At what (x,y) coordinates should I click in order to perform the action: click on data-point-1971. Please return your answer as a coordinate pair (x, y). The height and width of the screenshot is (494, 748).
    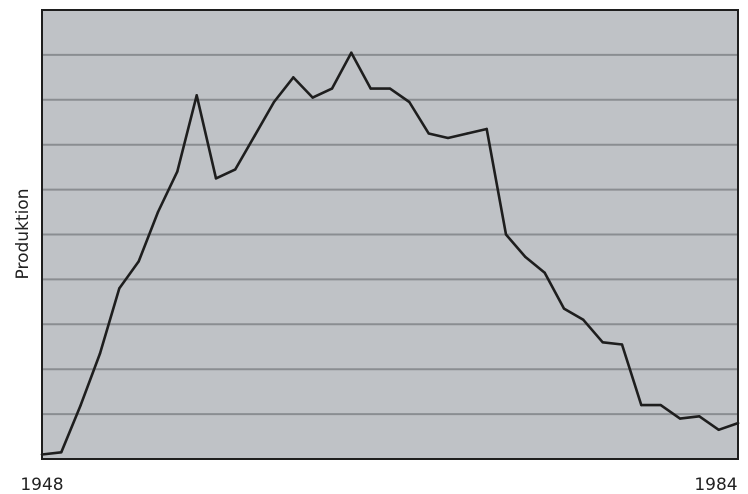
    Looking at the image, I should click on (486, 129).